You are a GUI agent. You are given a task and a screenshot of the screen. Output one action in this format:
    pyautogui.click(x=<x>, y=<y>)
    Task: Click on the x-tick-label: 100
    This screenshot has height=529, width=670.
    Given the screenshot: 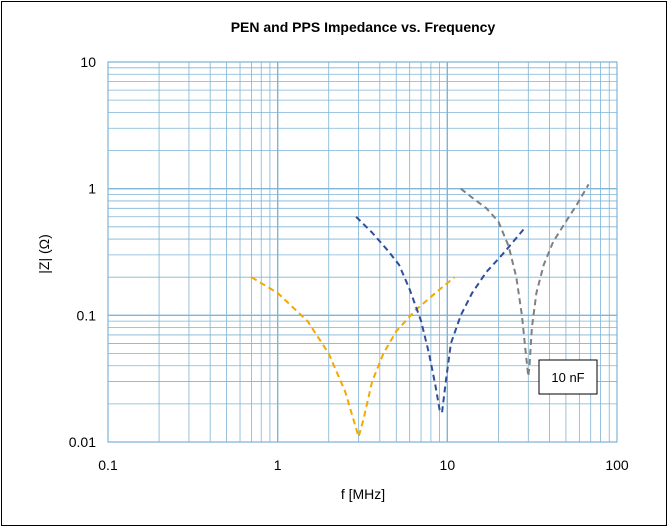 What is the action you would take?
    pyautogui.click(x=617, y=465)
    